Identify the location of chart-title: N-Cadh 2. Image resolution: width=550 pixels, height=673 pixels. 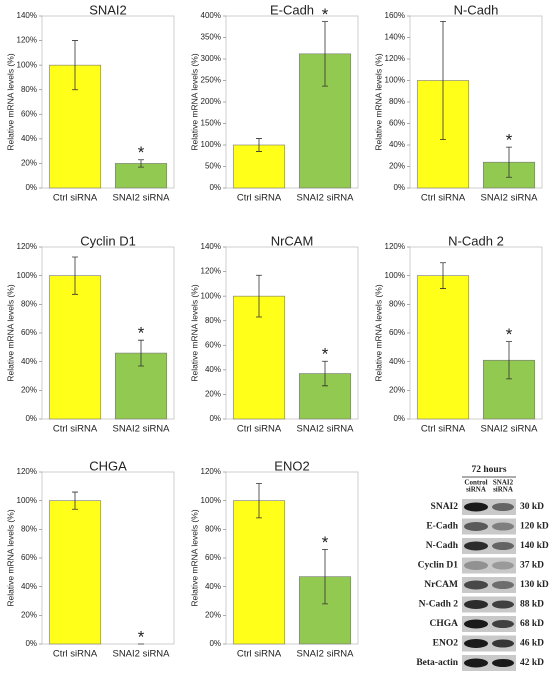
(476, 240).